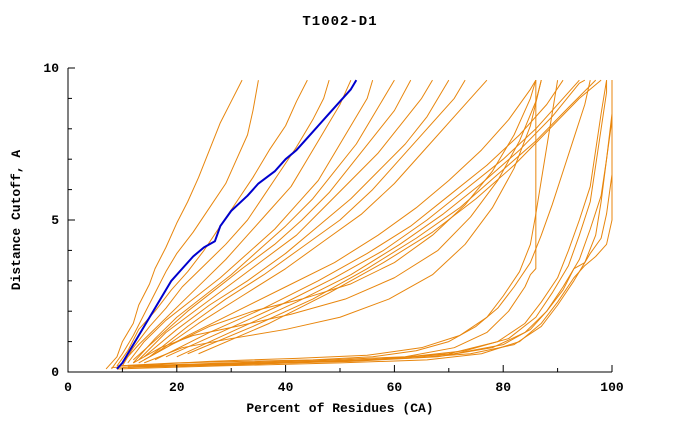 This screenshot has width=680, height=440. Describe the element at coordinates (286, 387) in the screenshot. I see `x-tick-label: 40` at that location.